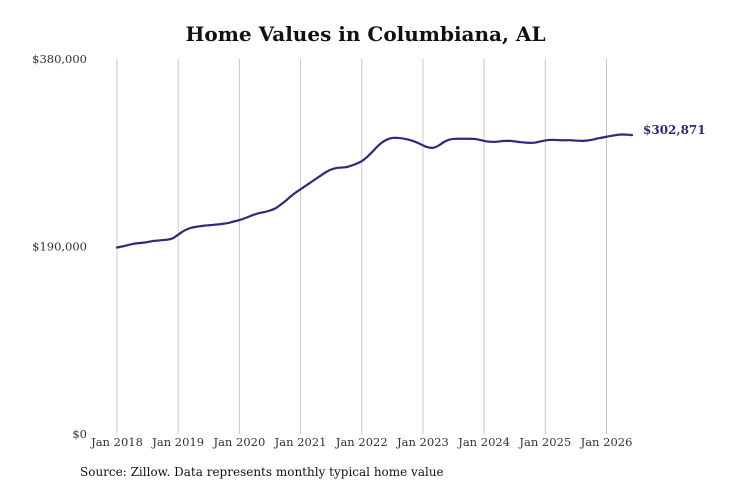 This screenshot has width=731, height=487. I want to click on end-label-layer: $302,871, so click(674, 130).